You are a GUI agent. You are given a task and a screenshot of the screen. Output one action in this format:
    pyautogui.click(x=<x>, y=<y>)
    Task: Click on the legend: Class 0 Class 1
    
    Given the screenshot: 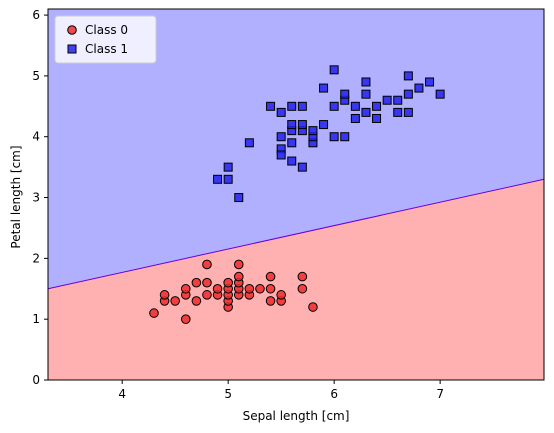 What is the action you would take?
    pyautogui.click(x=105, y=39)
    